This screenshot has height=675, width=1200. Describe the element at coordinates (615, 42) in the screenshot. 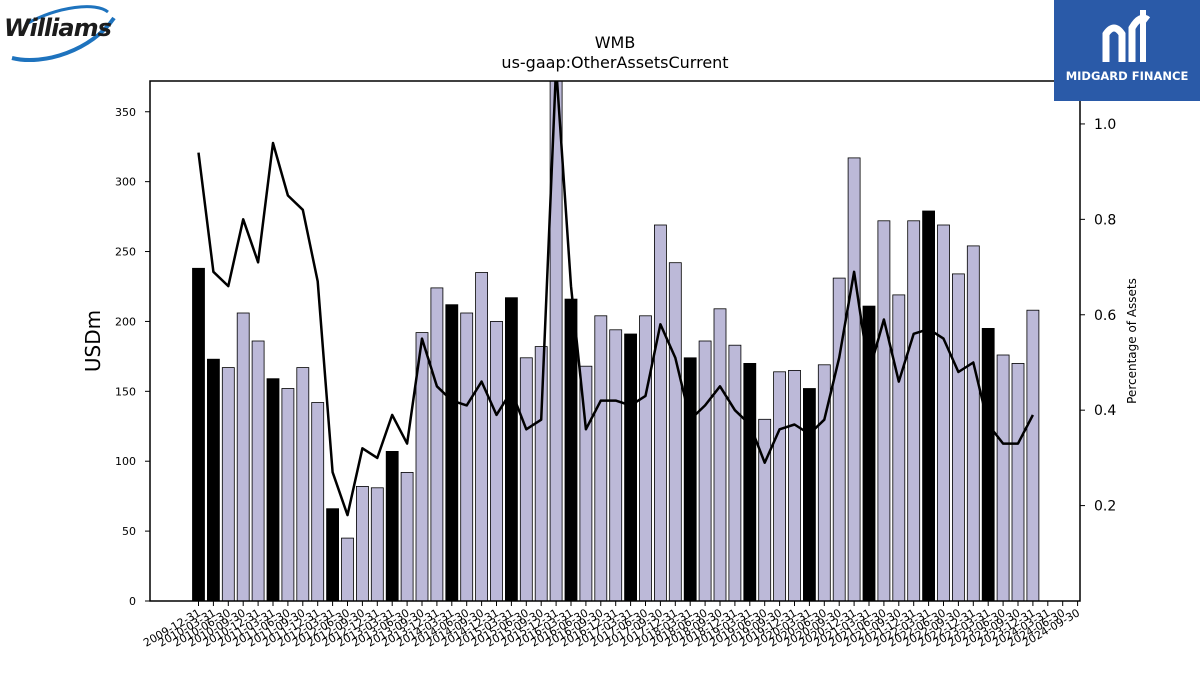

I see `chart-title: WMB` at that location.